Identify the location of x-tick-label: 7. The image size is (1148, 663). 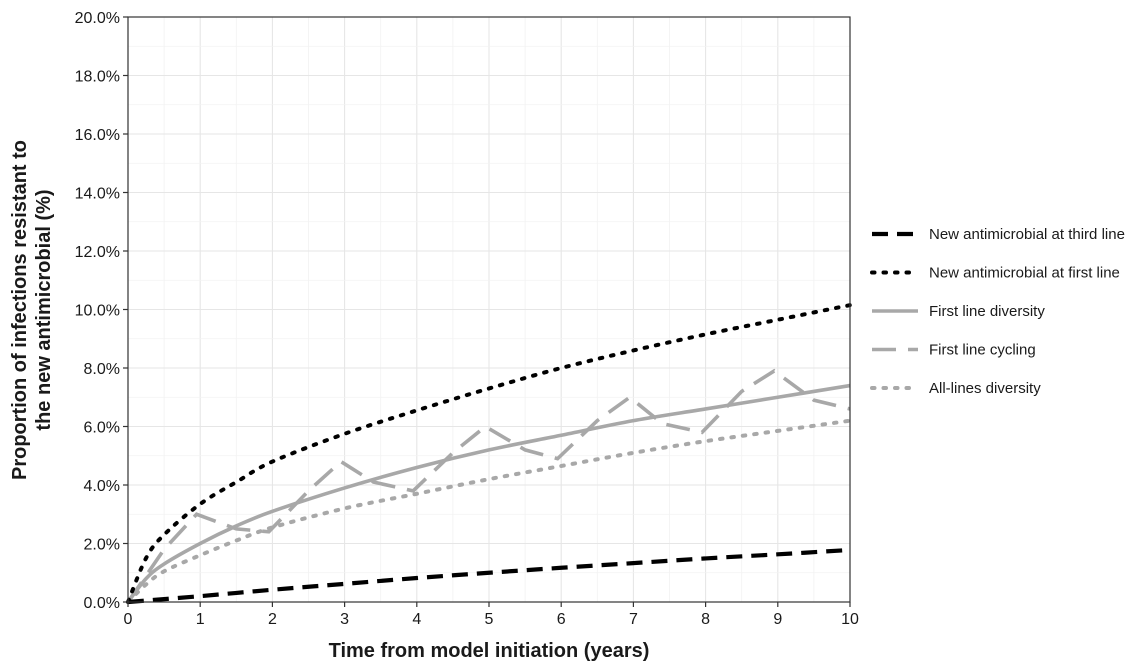
(633, 619).